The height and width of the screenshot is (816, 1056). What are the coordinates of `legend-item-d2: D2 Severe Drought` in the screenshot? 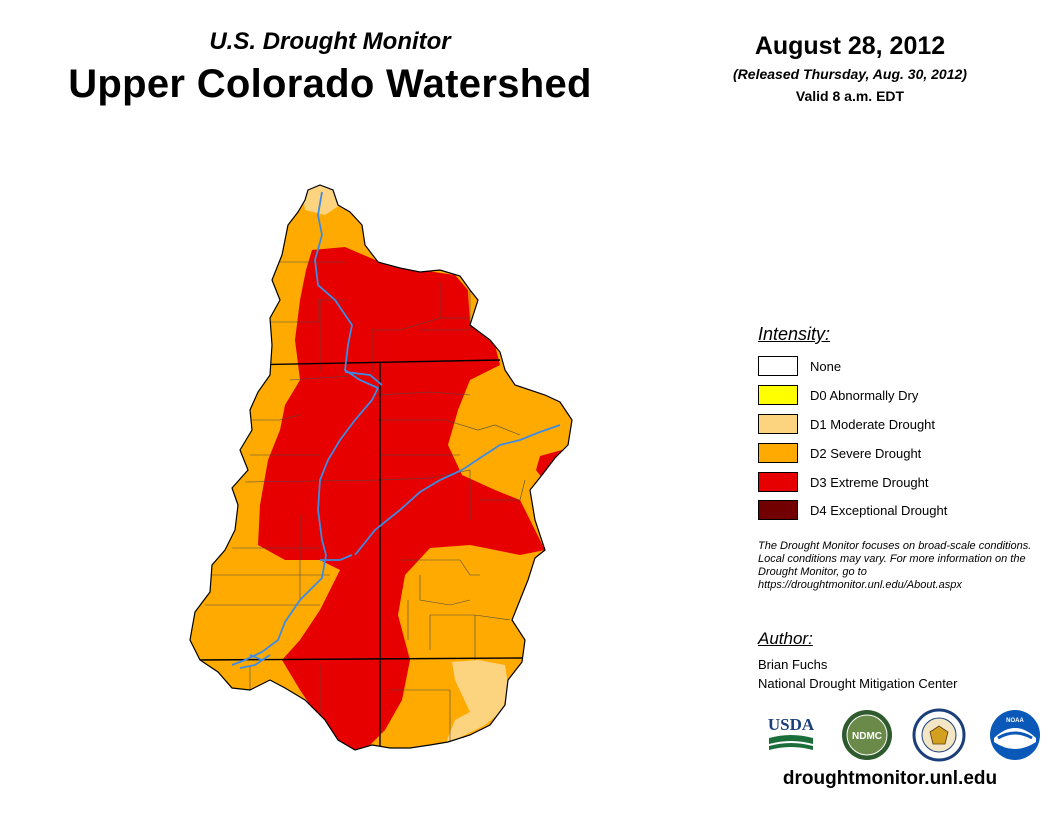 It's located at (839, 453).